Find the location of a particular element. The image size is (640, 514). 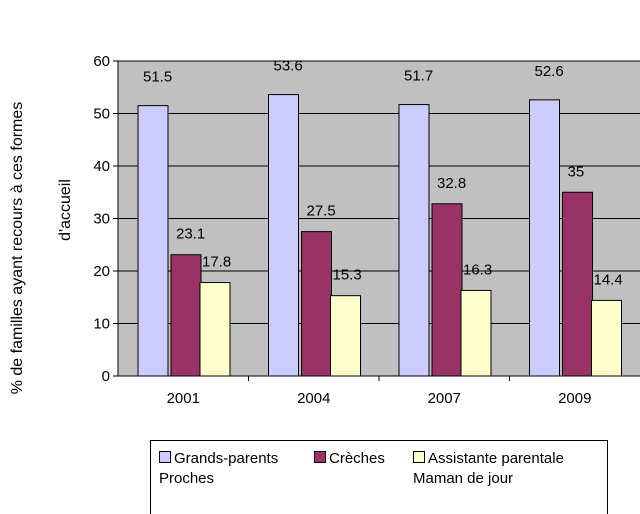

data-label: 15.3 is located at coordinates (347, 275).